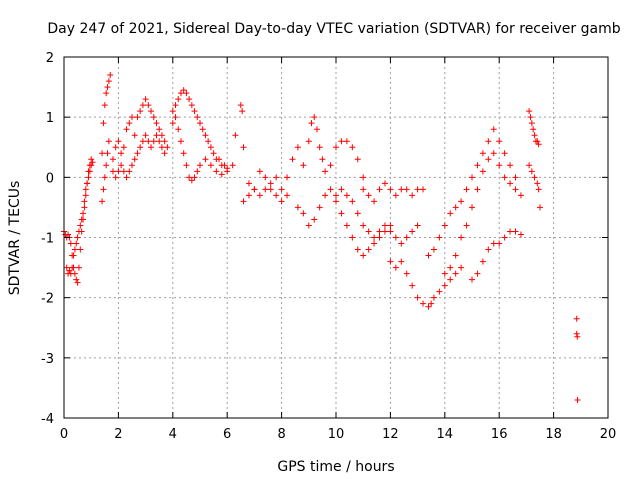 This screenshot has width=640, height=480. Describe the element at coordinates (47, 239) in the screenshot. I see `y-tick-label: -1` at that location.